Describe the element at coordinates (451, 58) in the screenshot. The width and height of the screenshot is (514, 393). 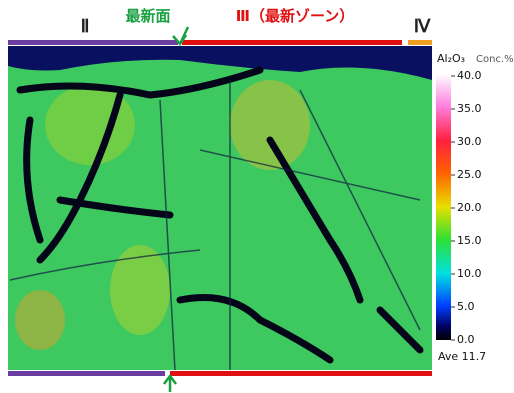
I see `colorbar-title: Al₂O₃` at that location.